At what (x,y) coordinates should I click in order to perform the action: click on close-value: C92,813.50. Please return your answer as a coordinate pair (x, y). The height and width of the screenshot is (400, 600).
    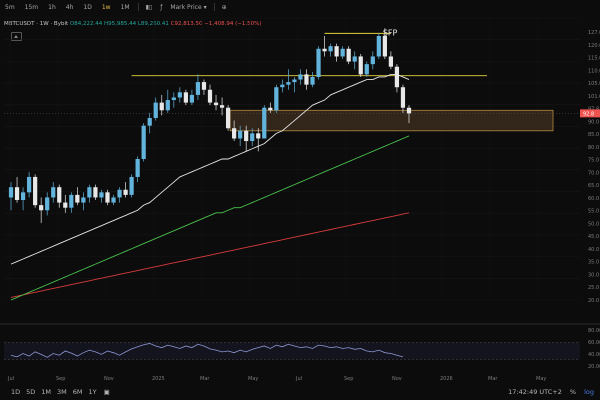
    Looking at the image, I should click on (186, 24).